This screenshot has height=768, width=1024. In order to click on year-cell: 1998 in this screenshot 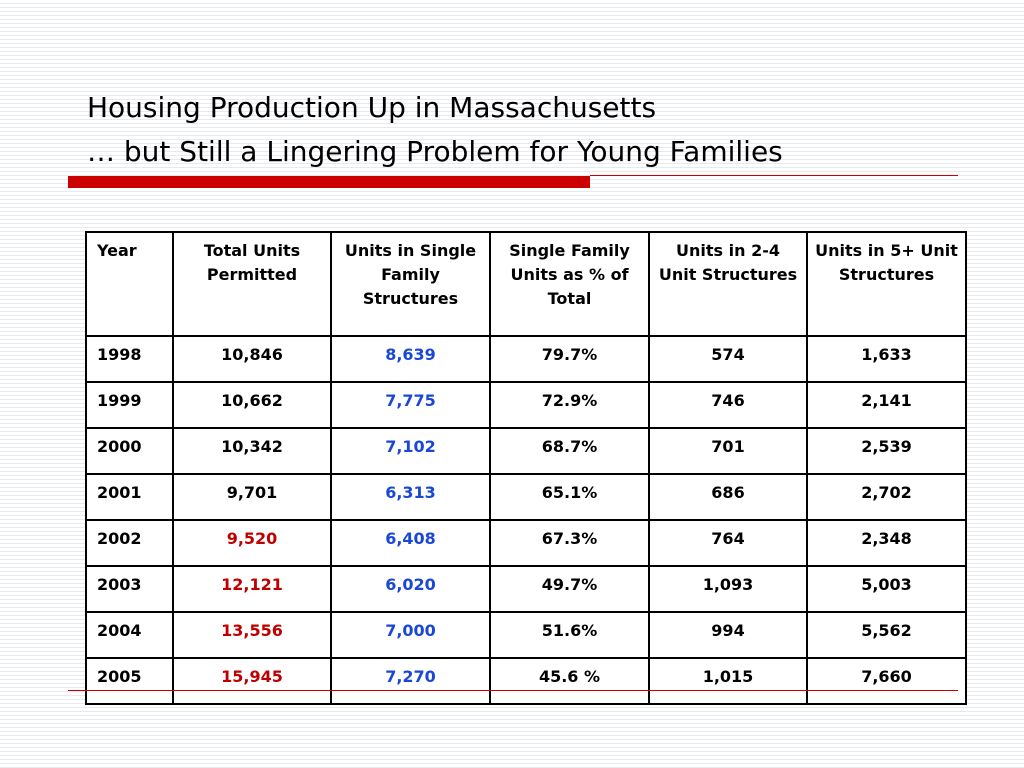, I will do `click(129, 359)`.